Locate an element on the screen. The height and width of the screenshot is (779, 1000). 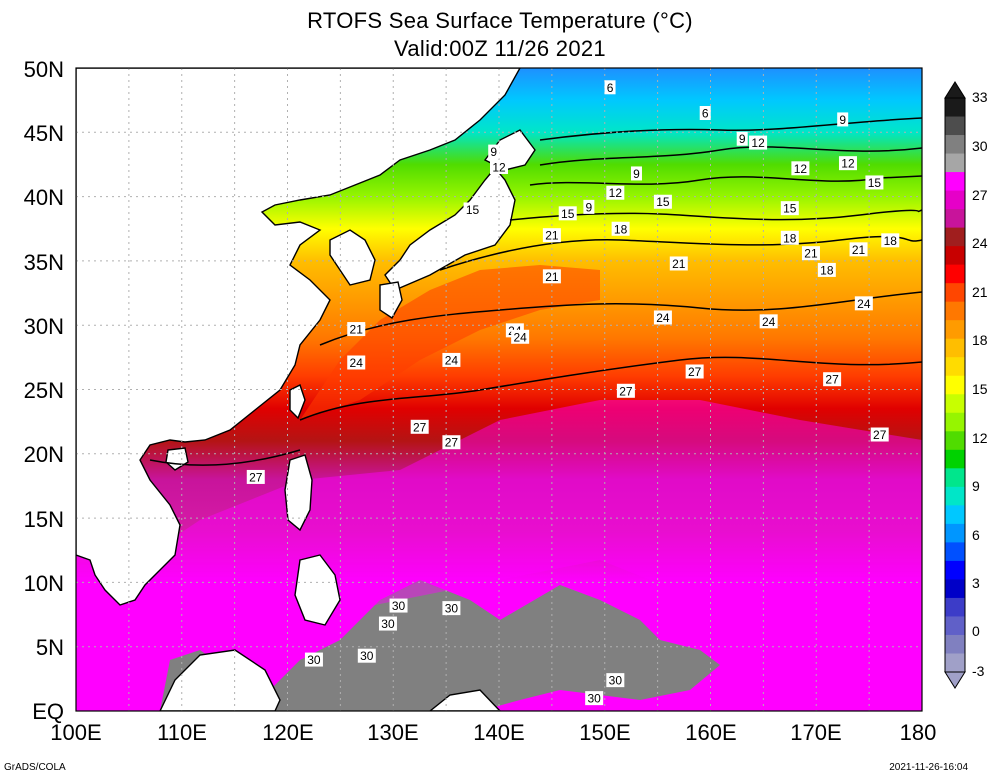
lat-label-50n: 50N is located at coordinates (43, 69).